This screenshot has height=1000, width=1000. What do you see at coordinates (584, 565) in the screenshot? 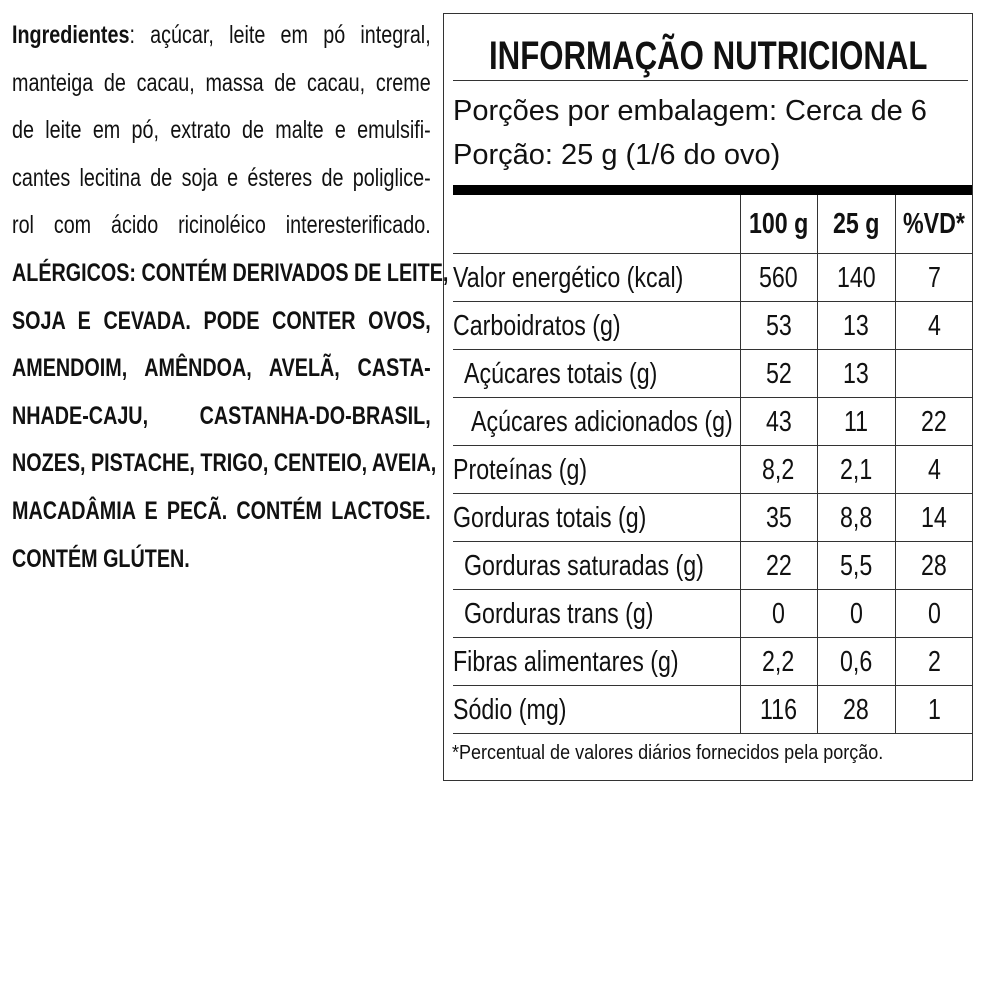
I see `nutrient-name: Gorduras saturadas (g)` at bounding box center [584, 565].